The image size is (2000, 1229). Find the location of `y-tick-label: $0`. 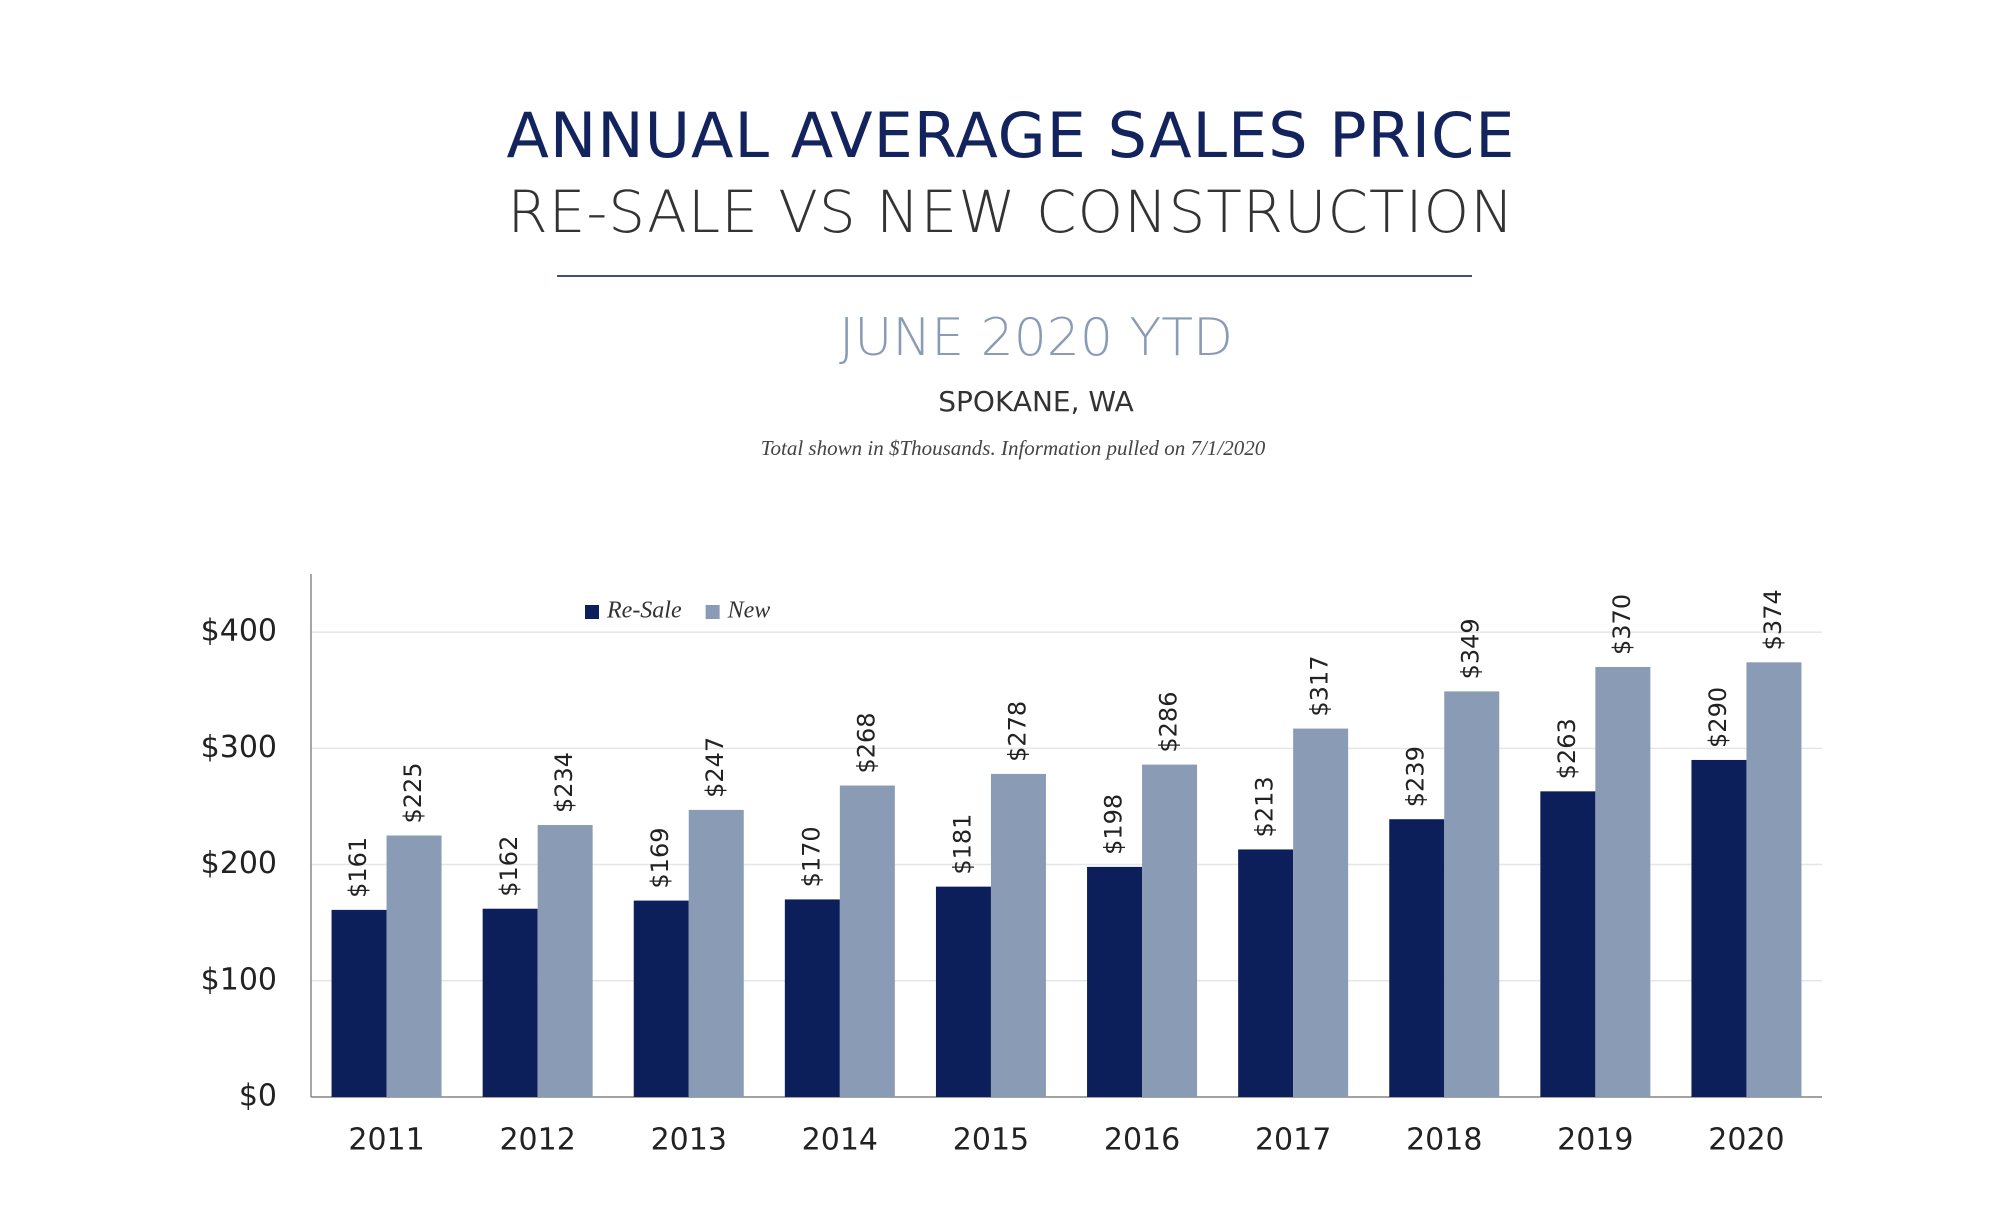

y-tick-label: $0 is located at coordinates (258, 1096).